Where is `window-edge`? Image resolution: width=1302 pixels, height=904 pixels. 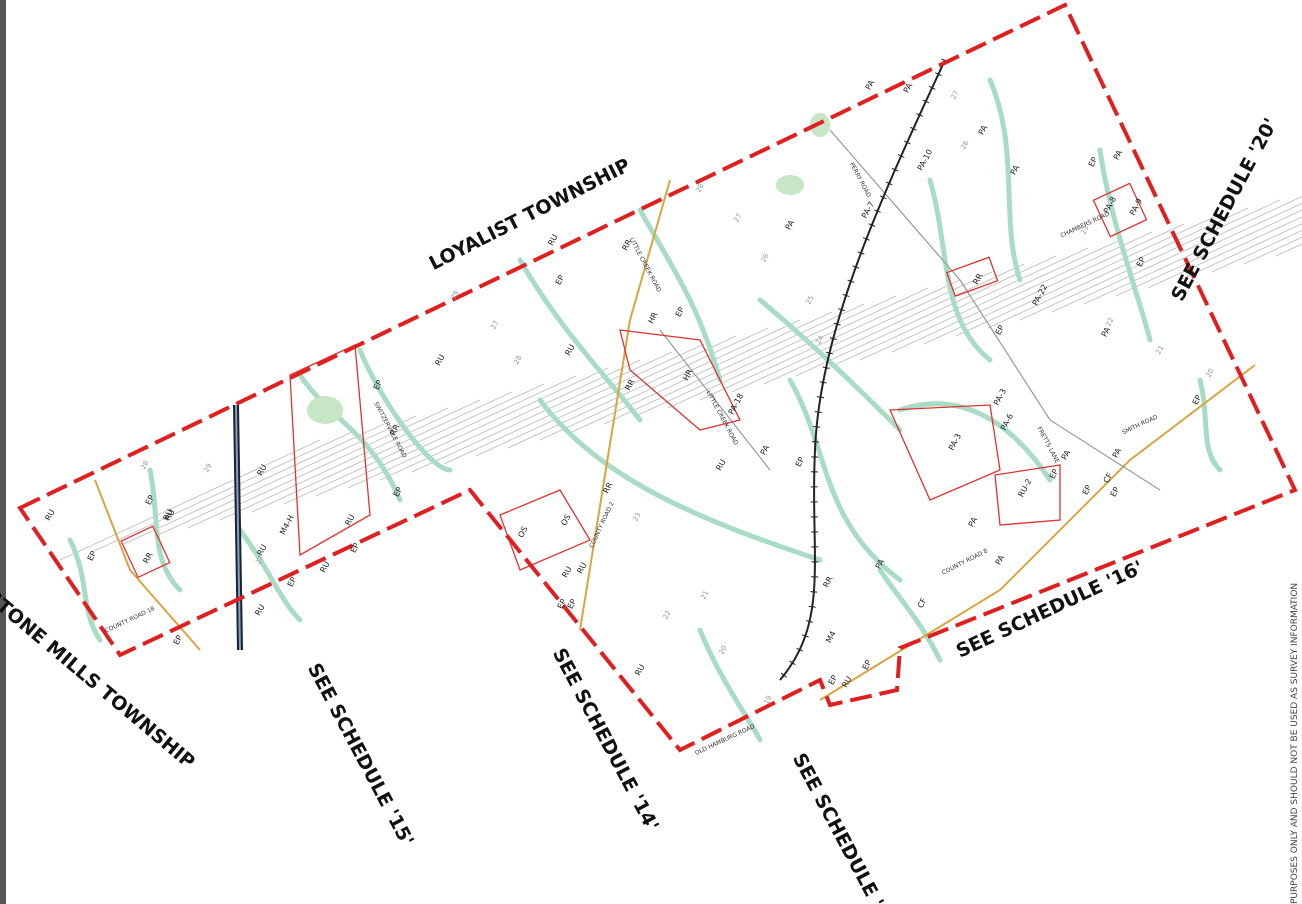
window-edge is located at coordinates (3, 452).